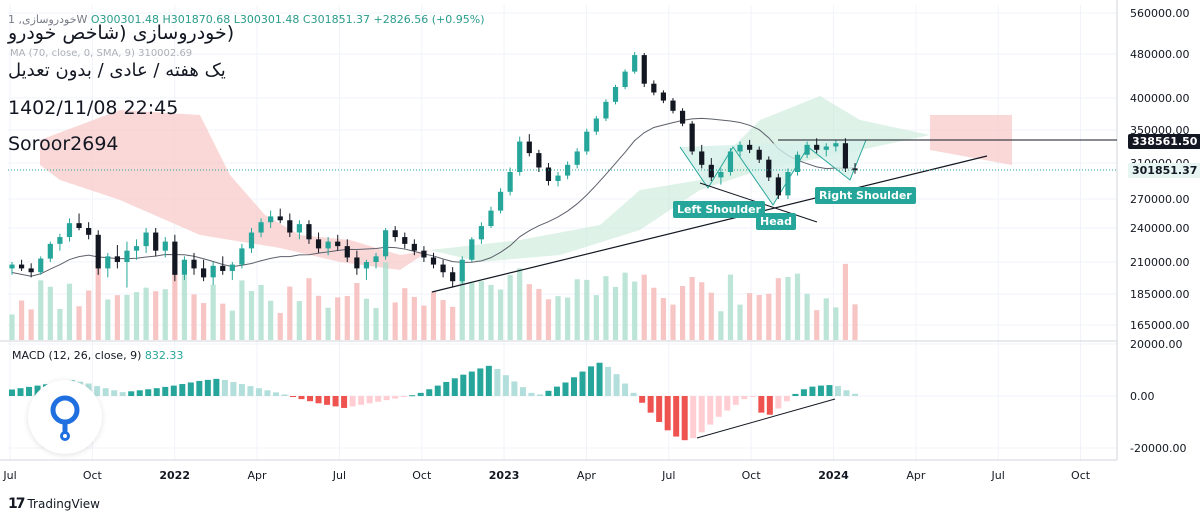  I want to click on left-shoulder-label: Left Shoulder, so click(719, 209).